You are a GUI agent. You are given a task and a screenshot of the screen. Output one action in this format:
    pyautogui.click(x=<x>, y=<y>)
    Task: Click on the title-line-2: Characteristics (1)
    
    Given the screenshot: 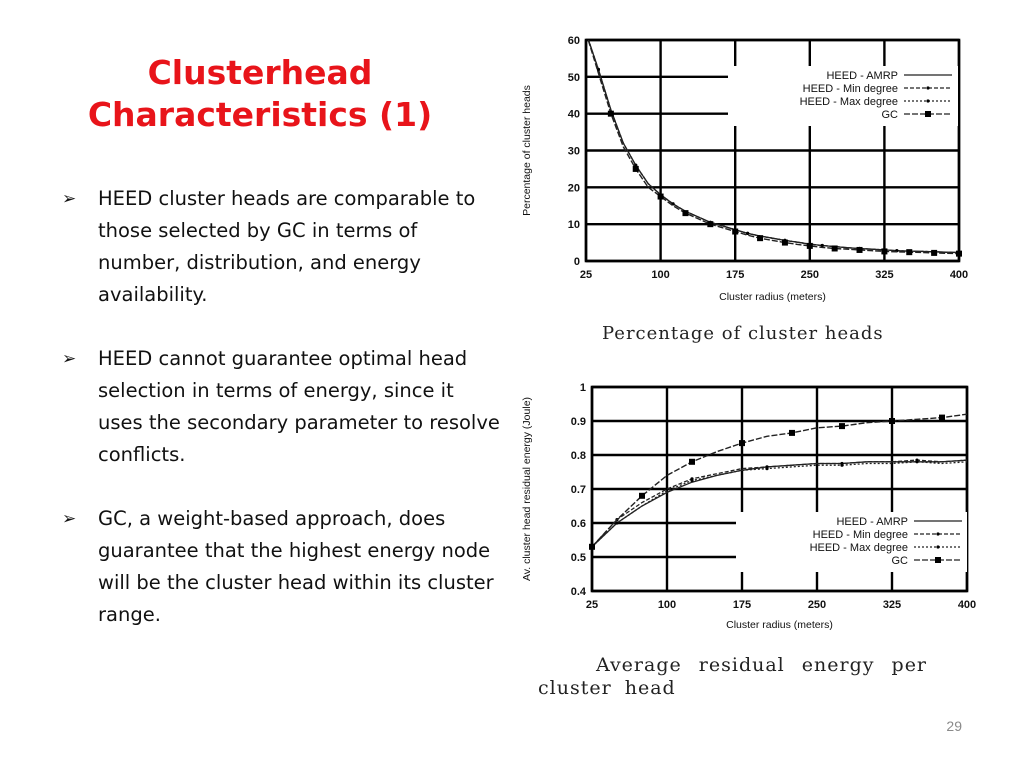 What is the action you would take?
    pyautogui.click(x=260, y=114)
    